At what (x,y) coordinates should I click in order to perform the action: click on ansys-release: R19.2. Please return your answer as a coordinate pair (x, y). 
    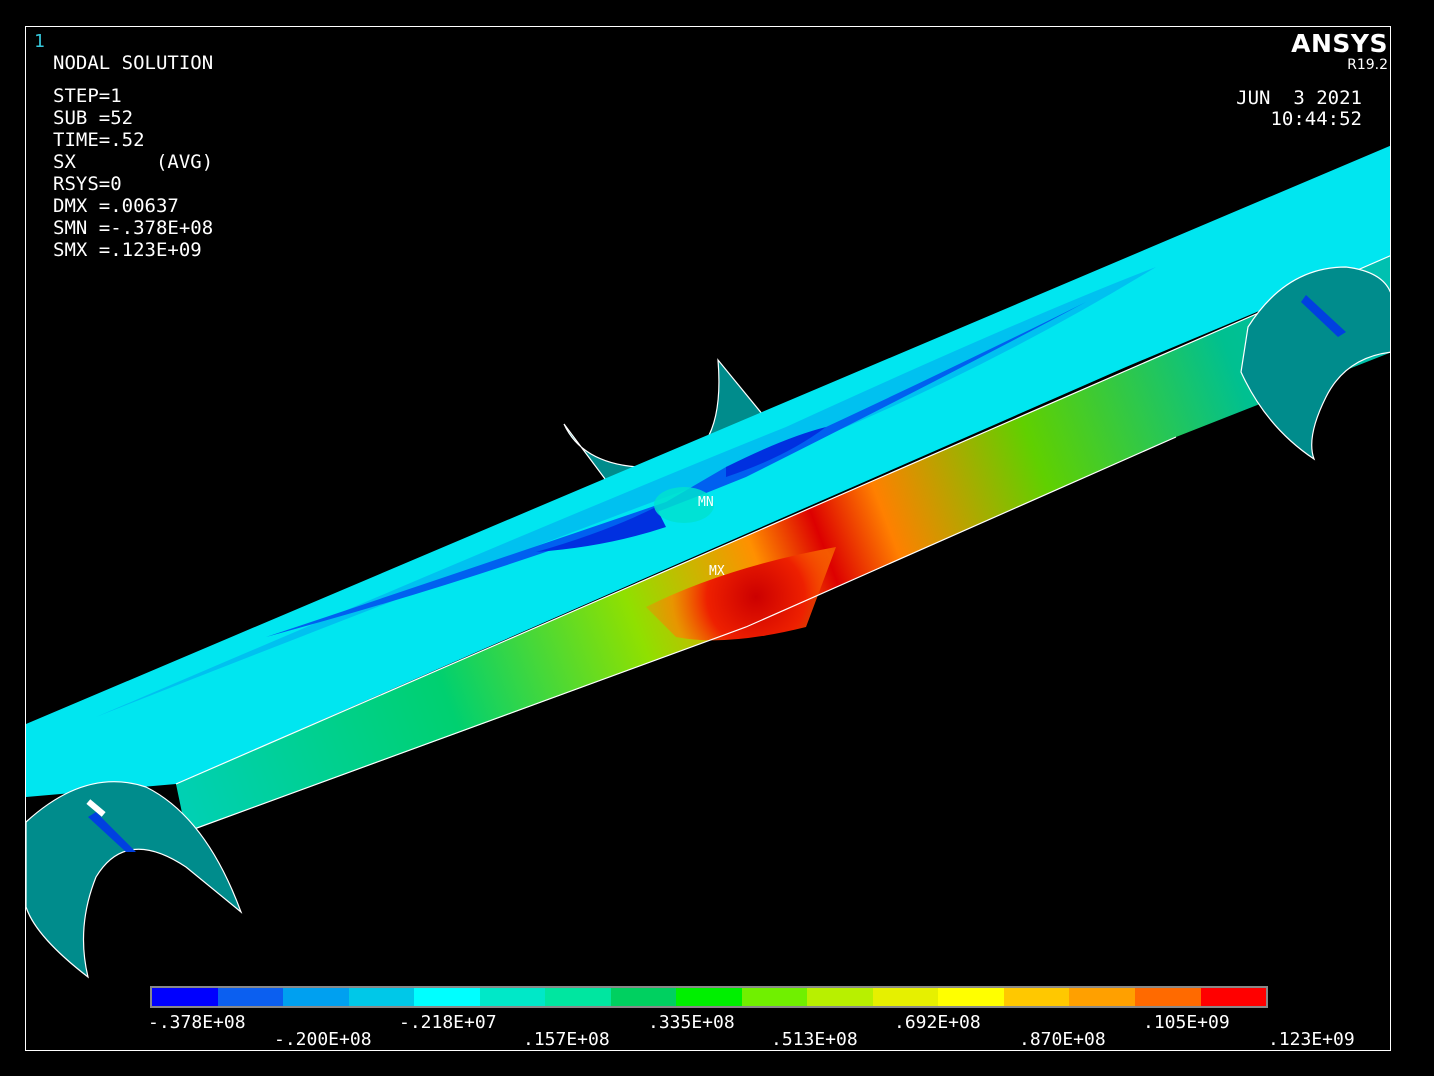
    Looking at the image, I should click on (1367, 65).